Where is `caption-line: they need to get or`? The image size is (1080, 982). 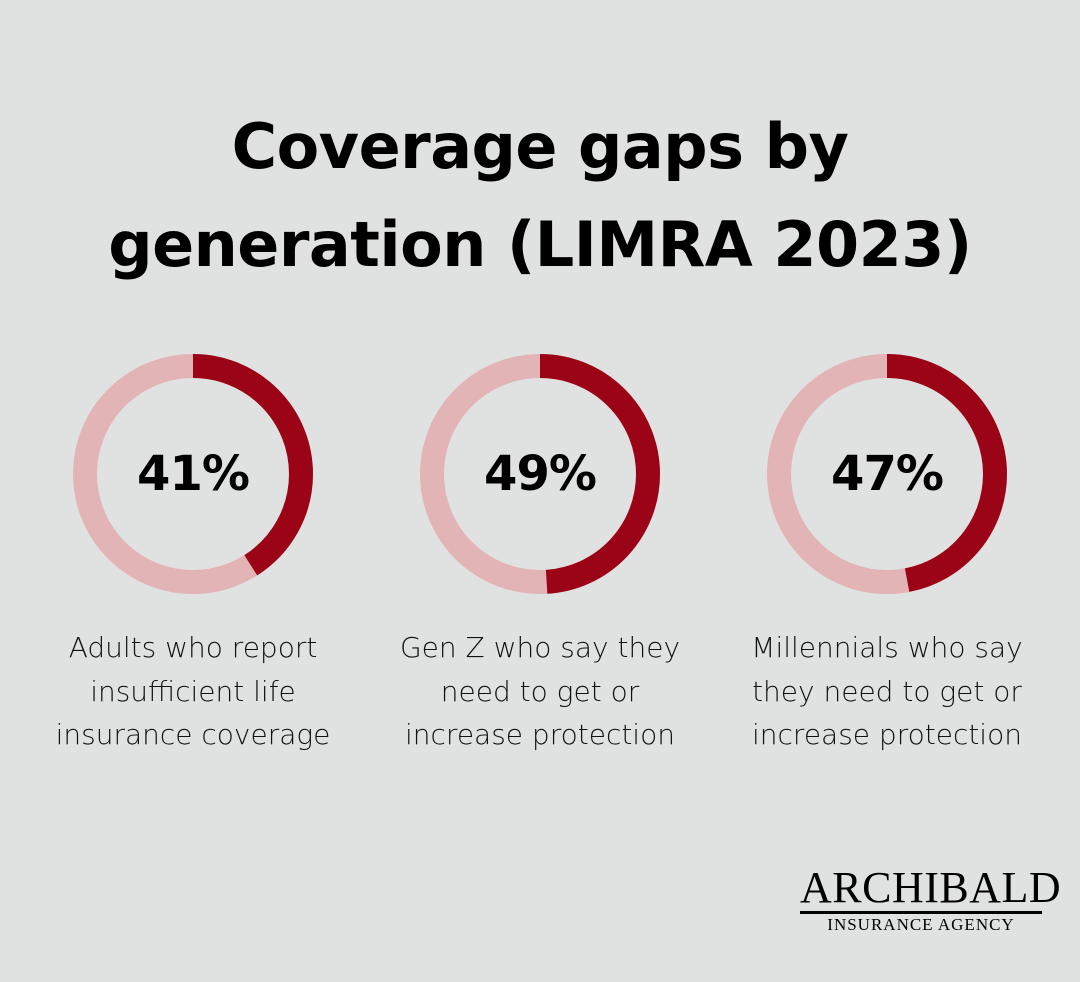 caption-line: they need to get or is located at coordinates (887, 691).